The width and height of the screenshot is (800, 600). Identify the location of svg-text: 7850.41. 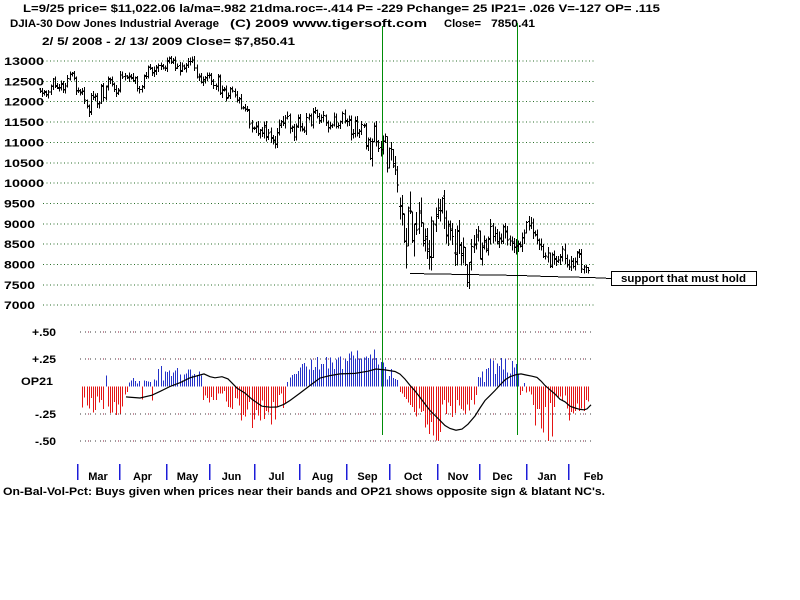
(513, 24).